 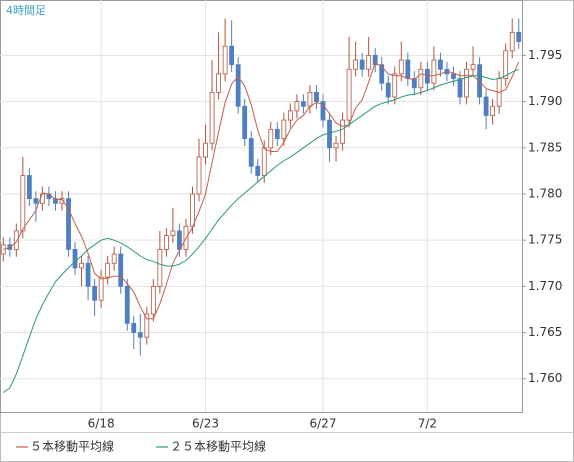 I want to click on y-tick-label: 1.775, so click(x=545, y=240).